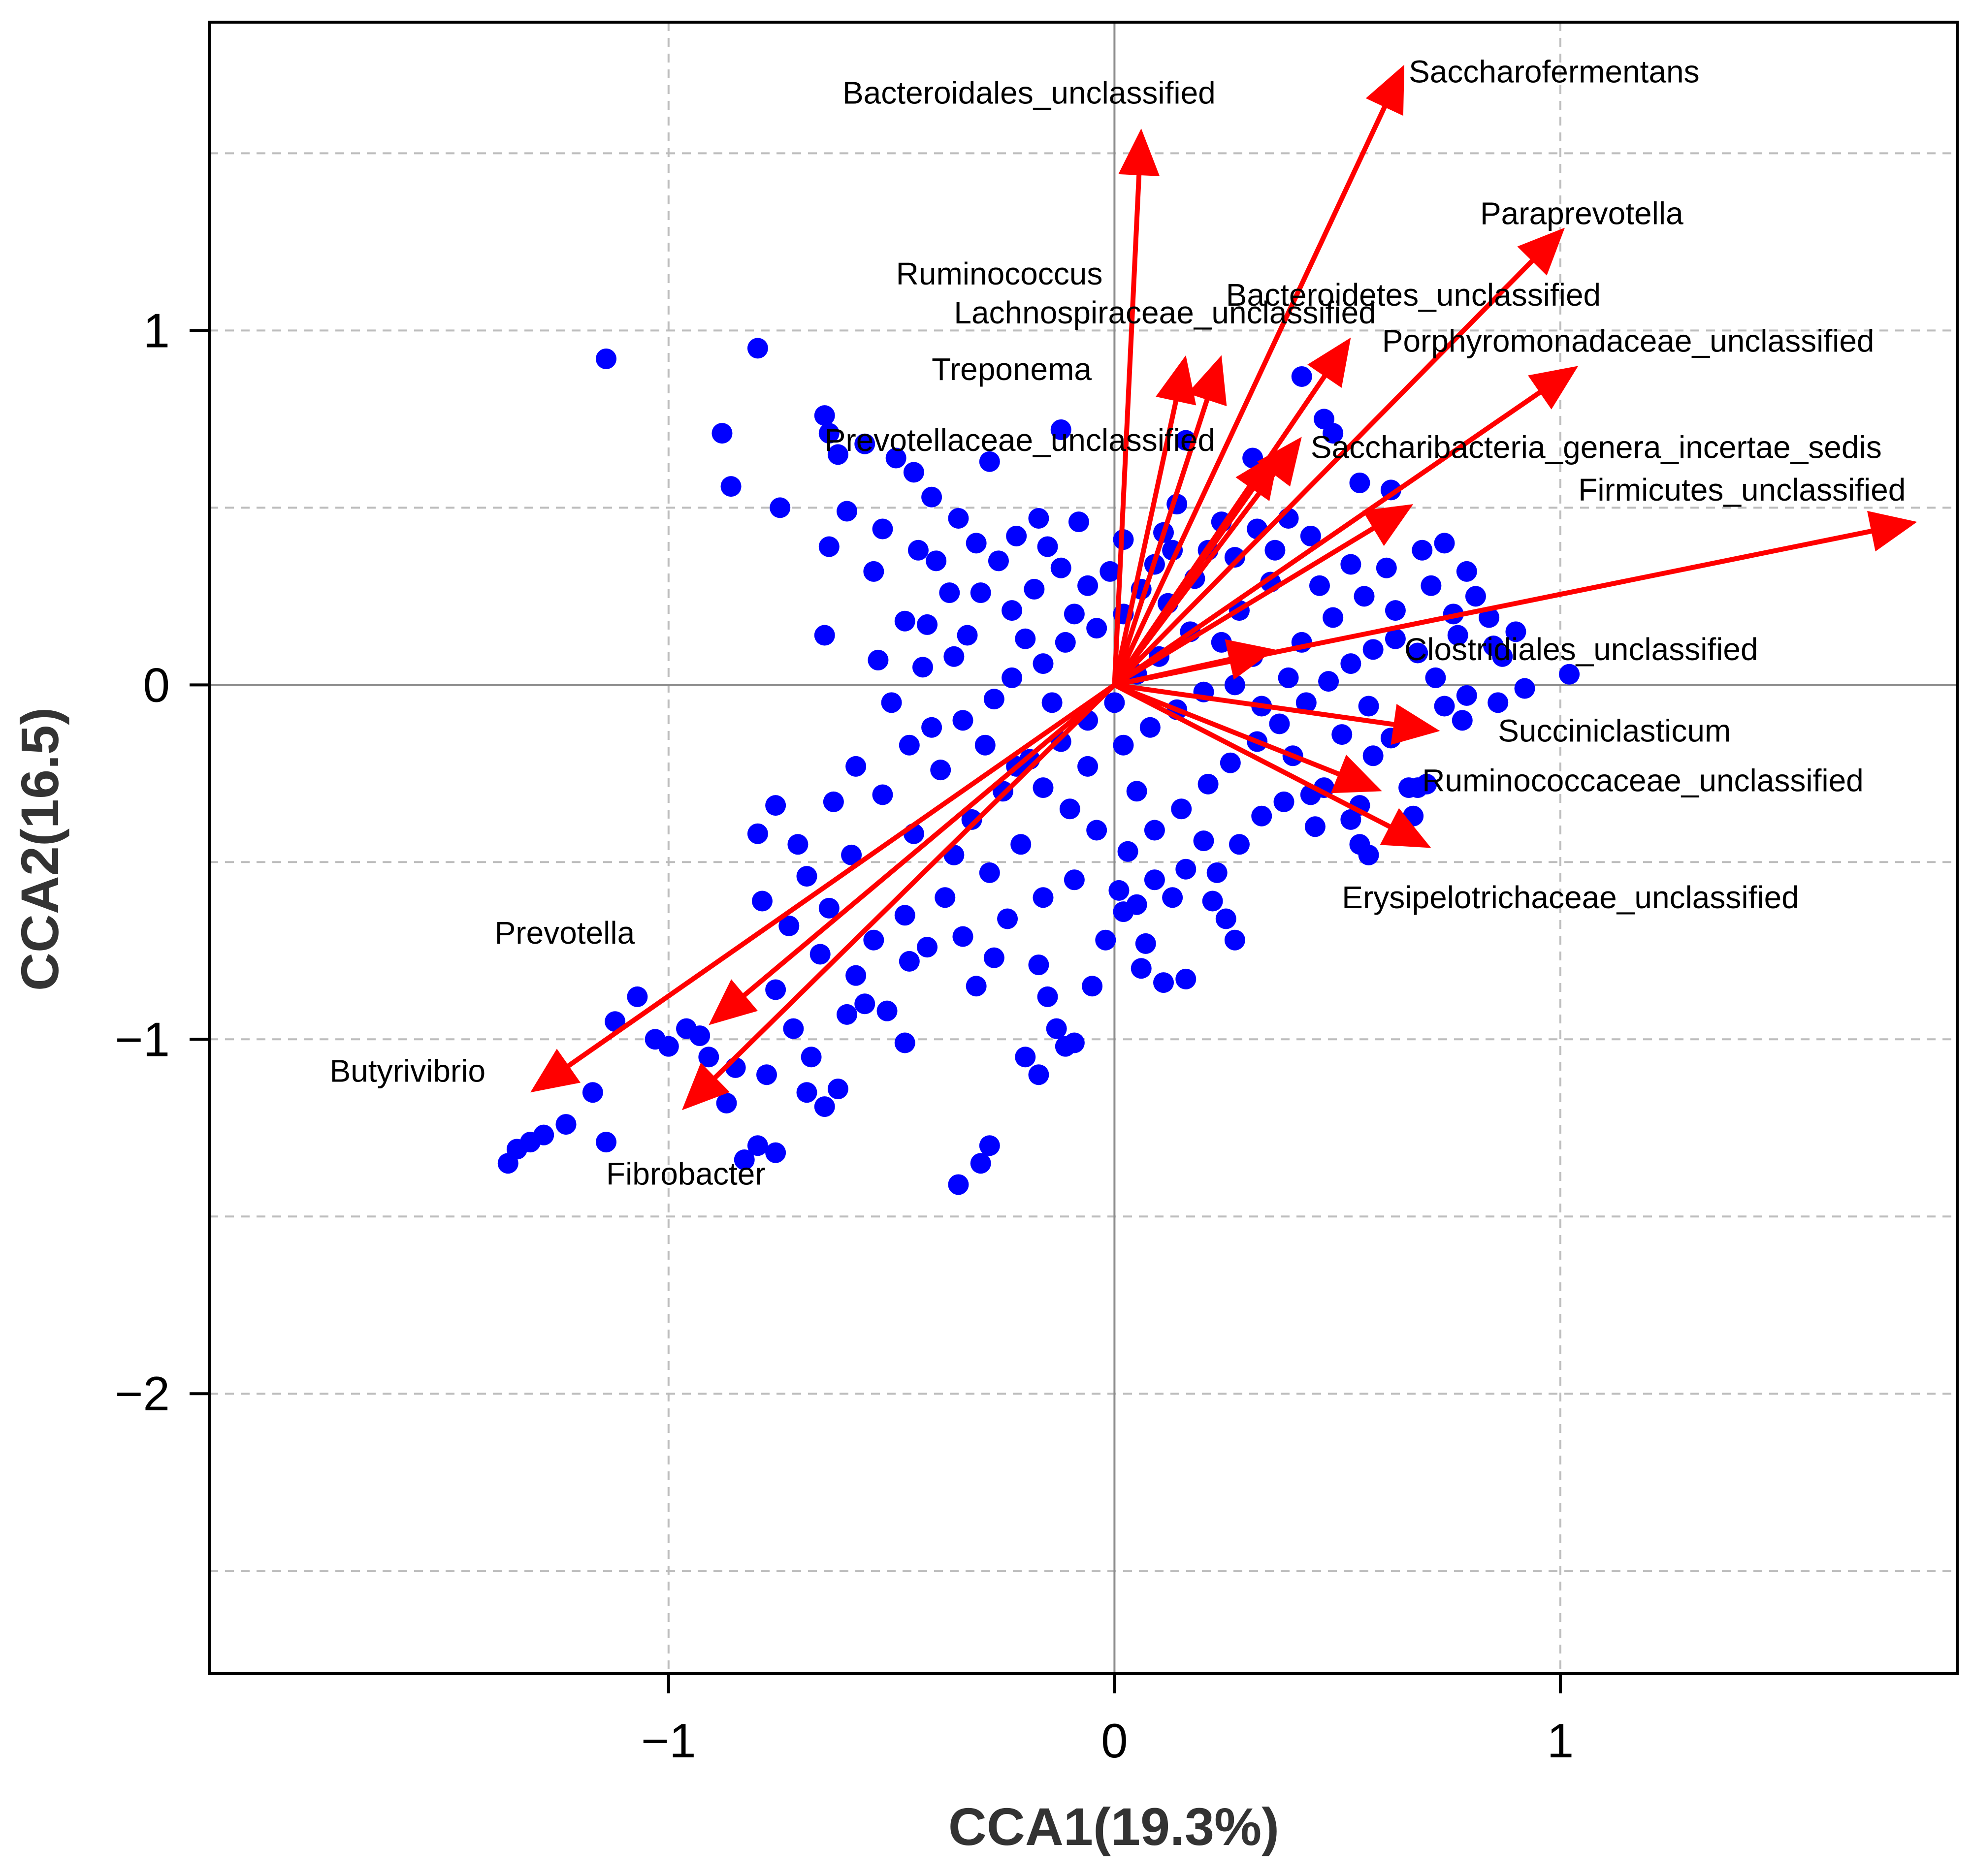  What do you see at coordinates (1012, 369) in the screenshot?
I see `species-label: Treponema` at bounding box center [1012, 369].